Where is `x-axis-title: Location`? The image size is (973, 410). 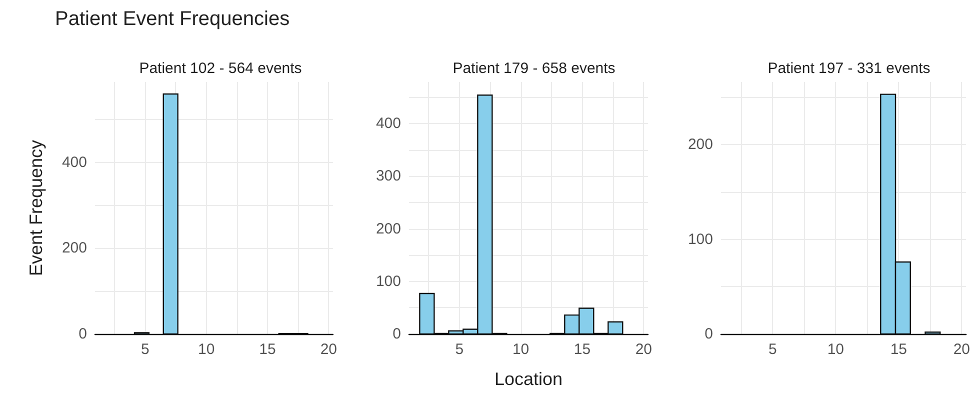
x-axis-title: Location is located at coordinates (528, 379).